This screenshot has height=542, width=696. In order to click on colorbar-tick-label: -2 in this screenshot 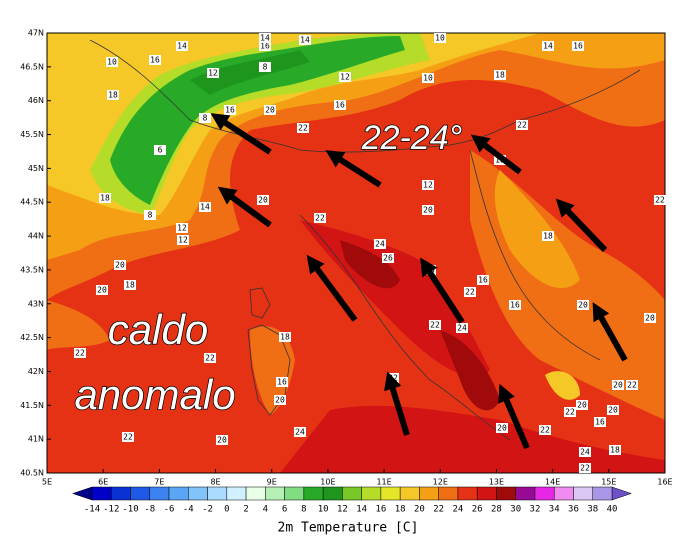, I will do `click(207, 510)`.